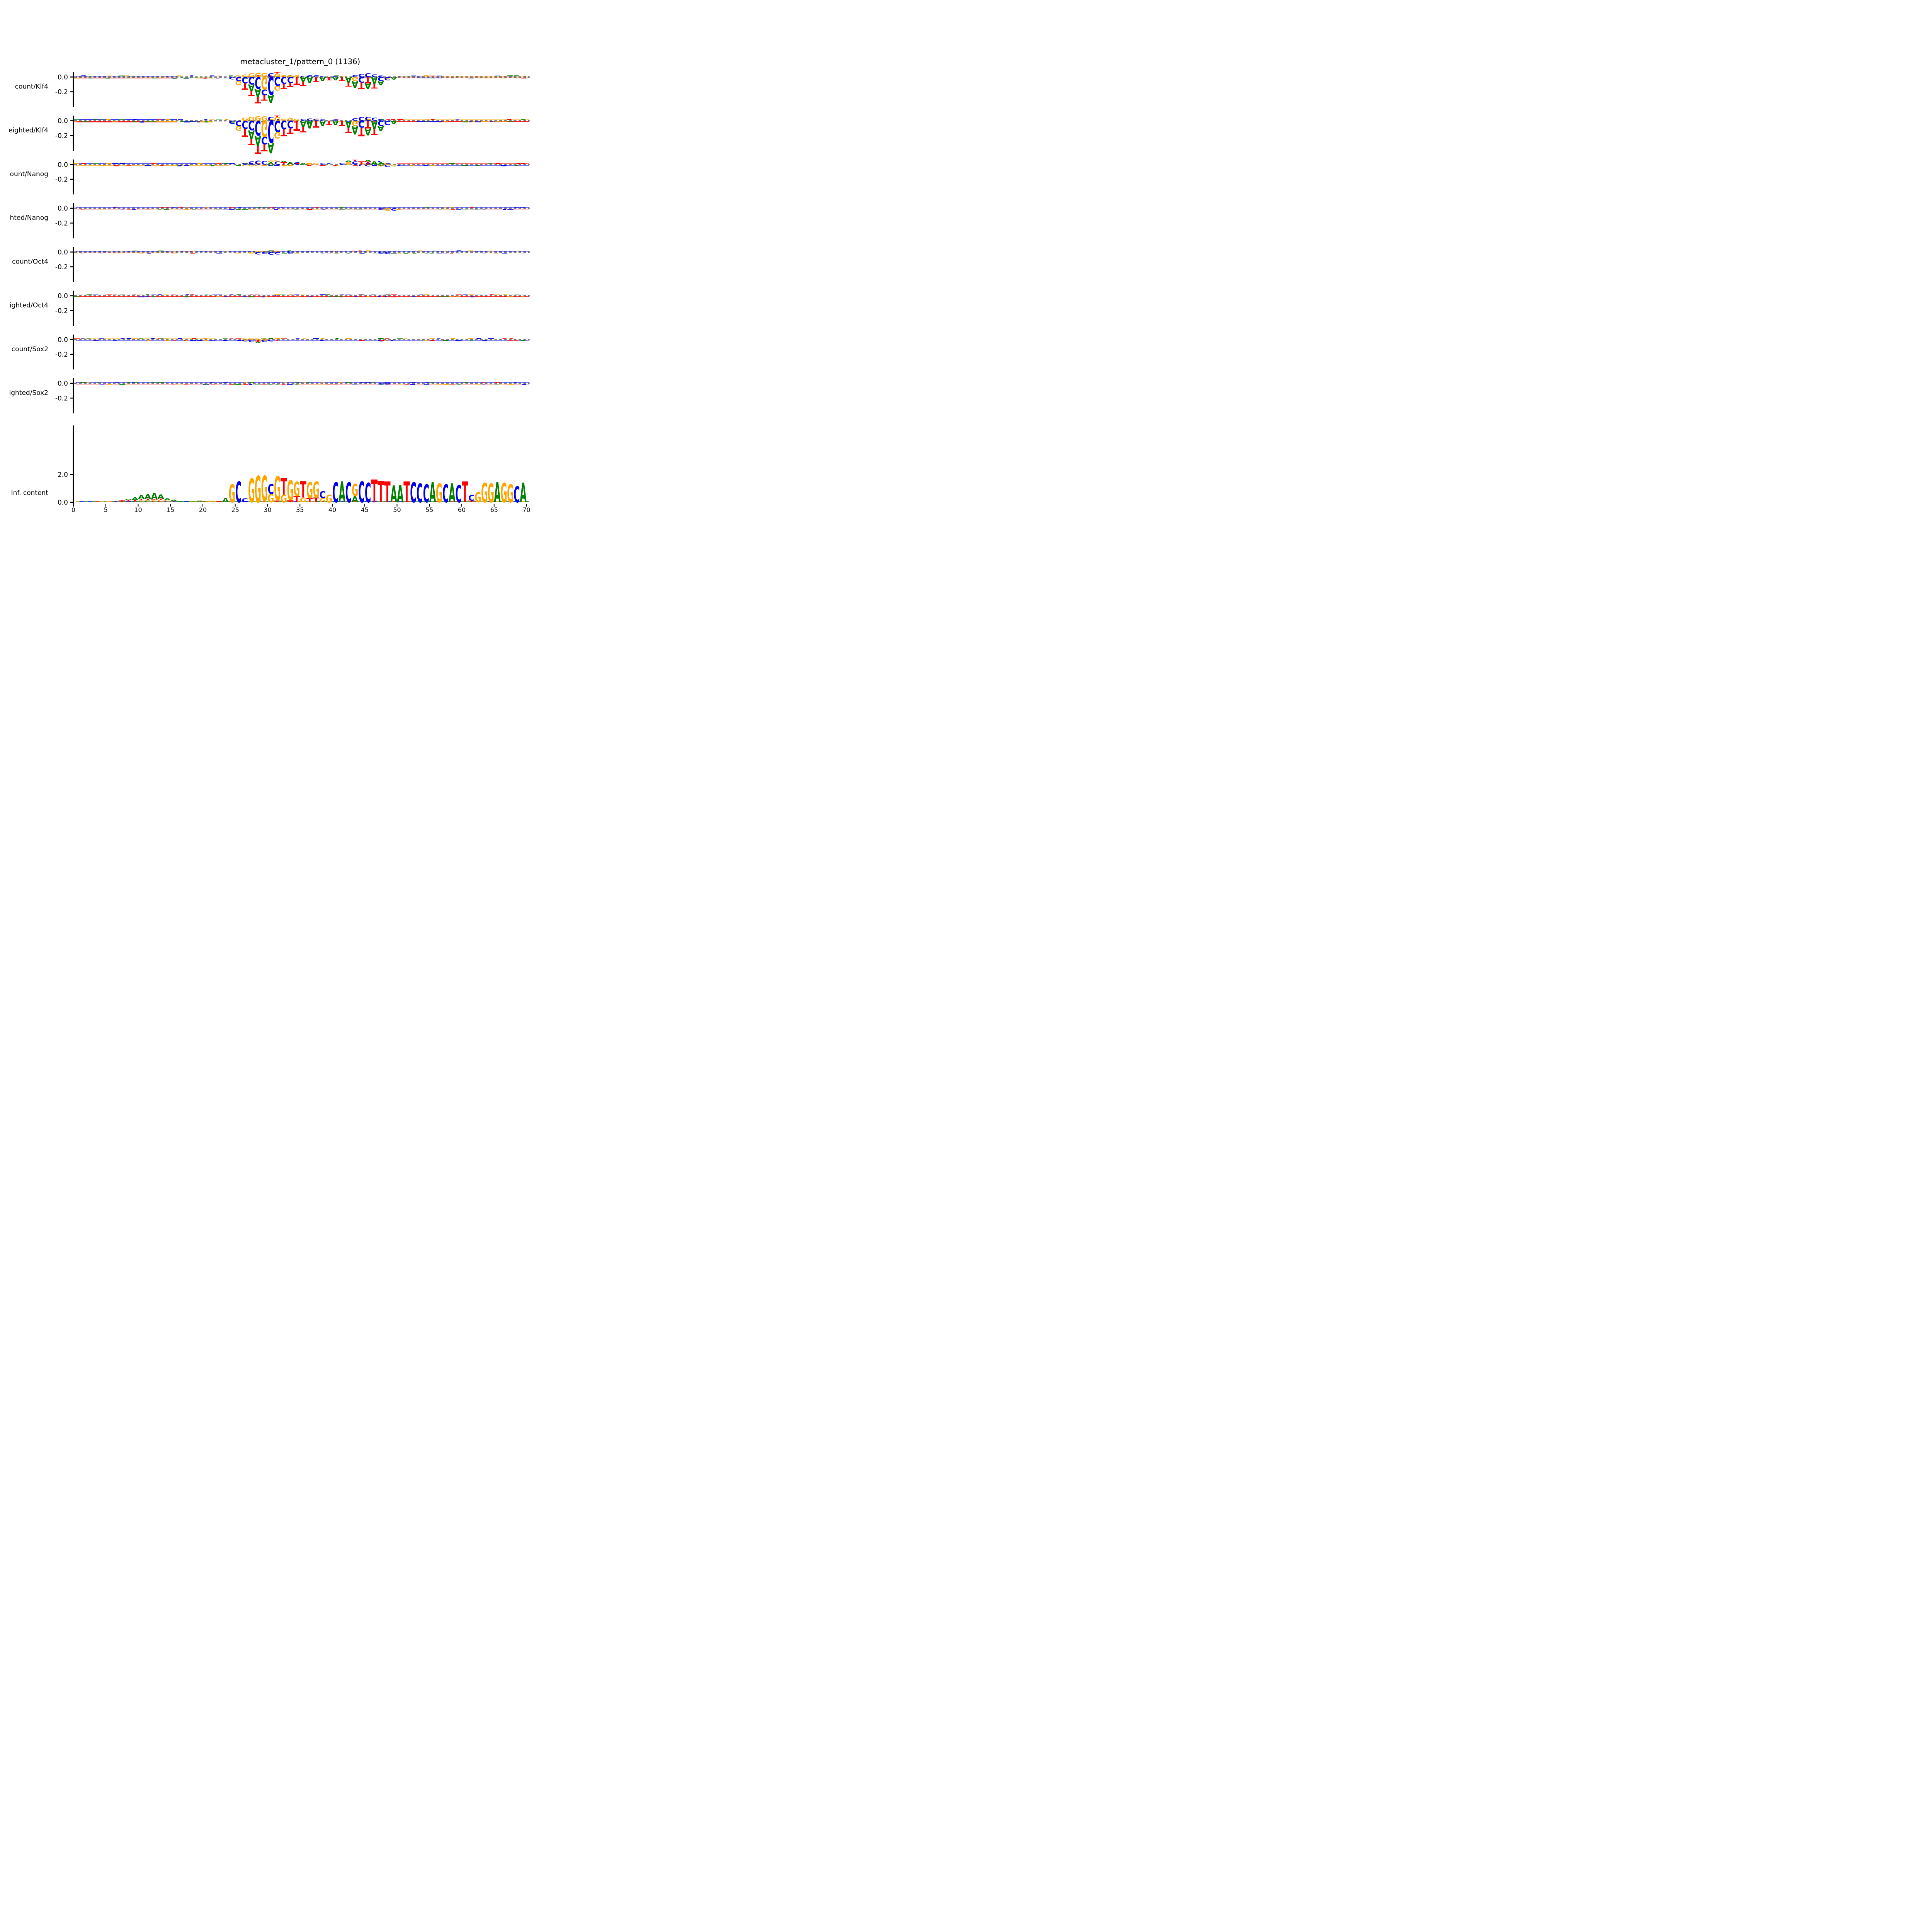 This screenshot has width=1932, height=1932. I want to click on x-axis-tick-label: 0, so click(73, 510).